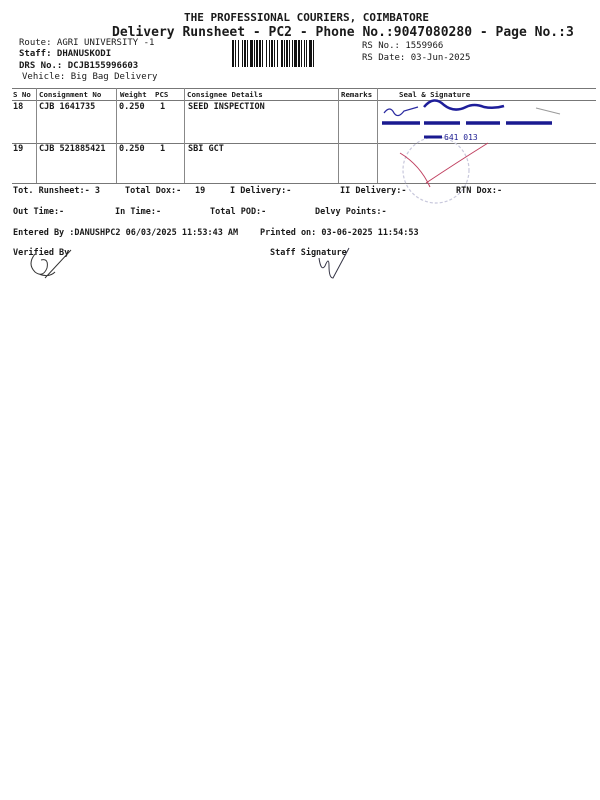 The width and height of the screenshot is (600, 800). Describe the element at coordinates (41, 253) in the screenshot. I see `verified-by: Verified By` at that location.